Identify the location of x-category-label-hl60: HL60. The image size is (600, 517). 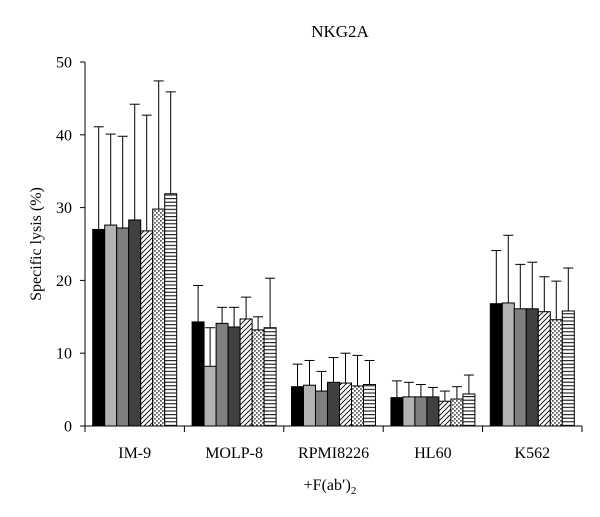
(432, 453).